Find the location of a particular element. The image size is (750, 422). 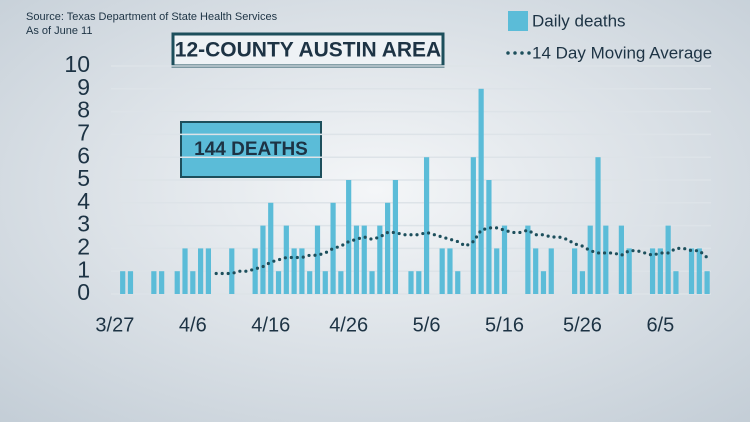

x-tick-label: 6/5 is located at coordinates (660, 325).